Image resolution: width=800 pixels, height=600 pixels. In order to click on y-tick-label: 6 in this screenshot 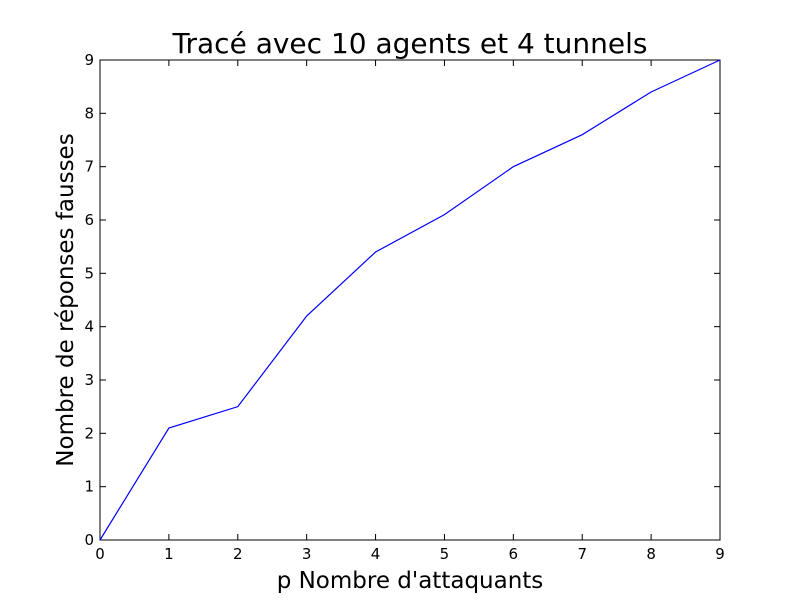, I will do `click(89, 220)`.